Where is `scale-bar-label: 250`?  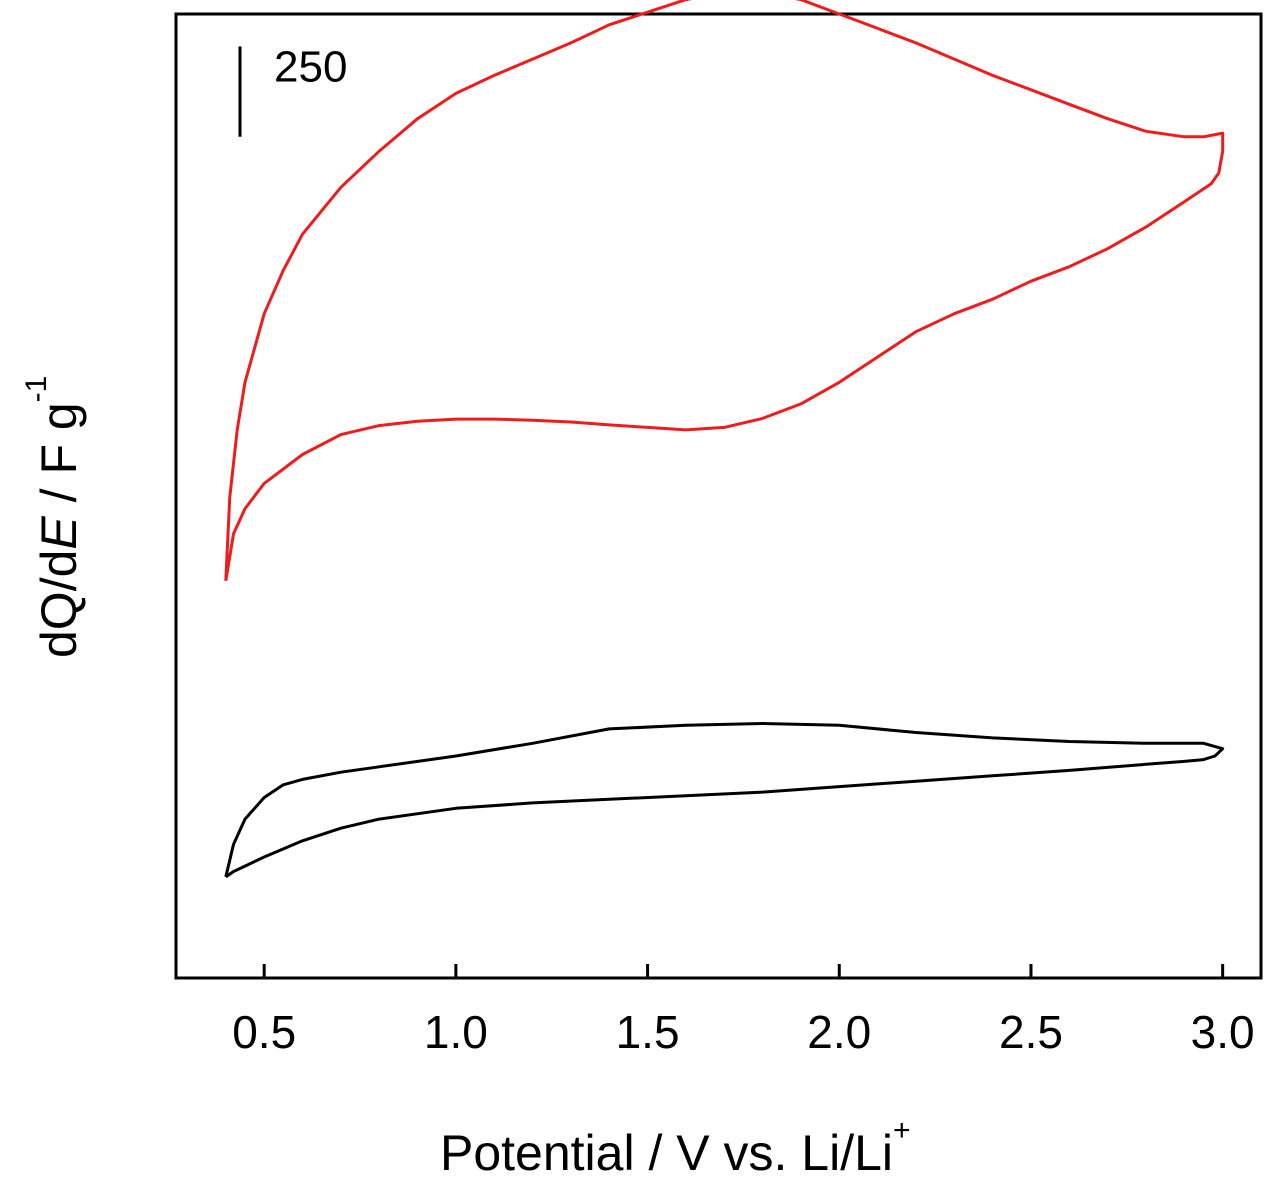
scale-bar-label: 250 is located at coordinates (310, 67).